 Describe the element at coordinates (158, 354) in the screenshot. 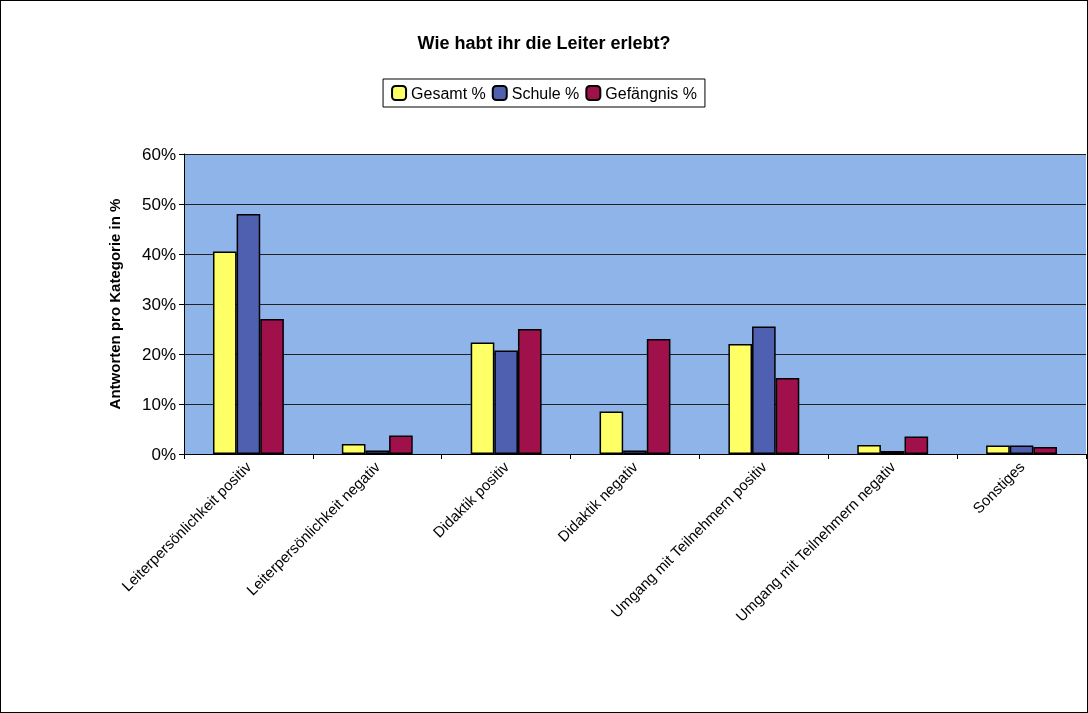

I see `y-tick-label: 20%` at that location.